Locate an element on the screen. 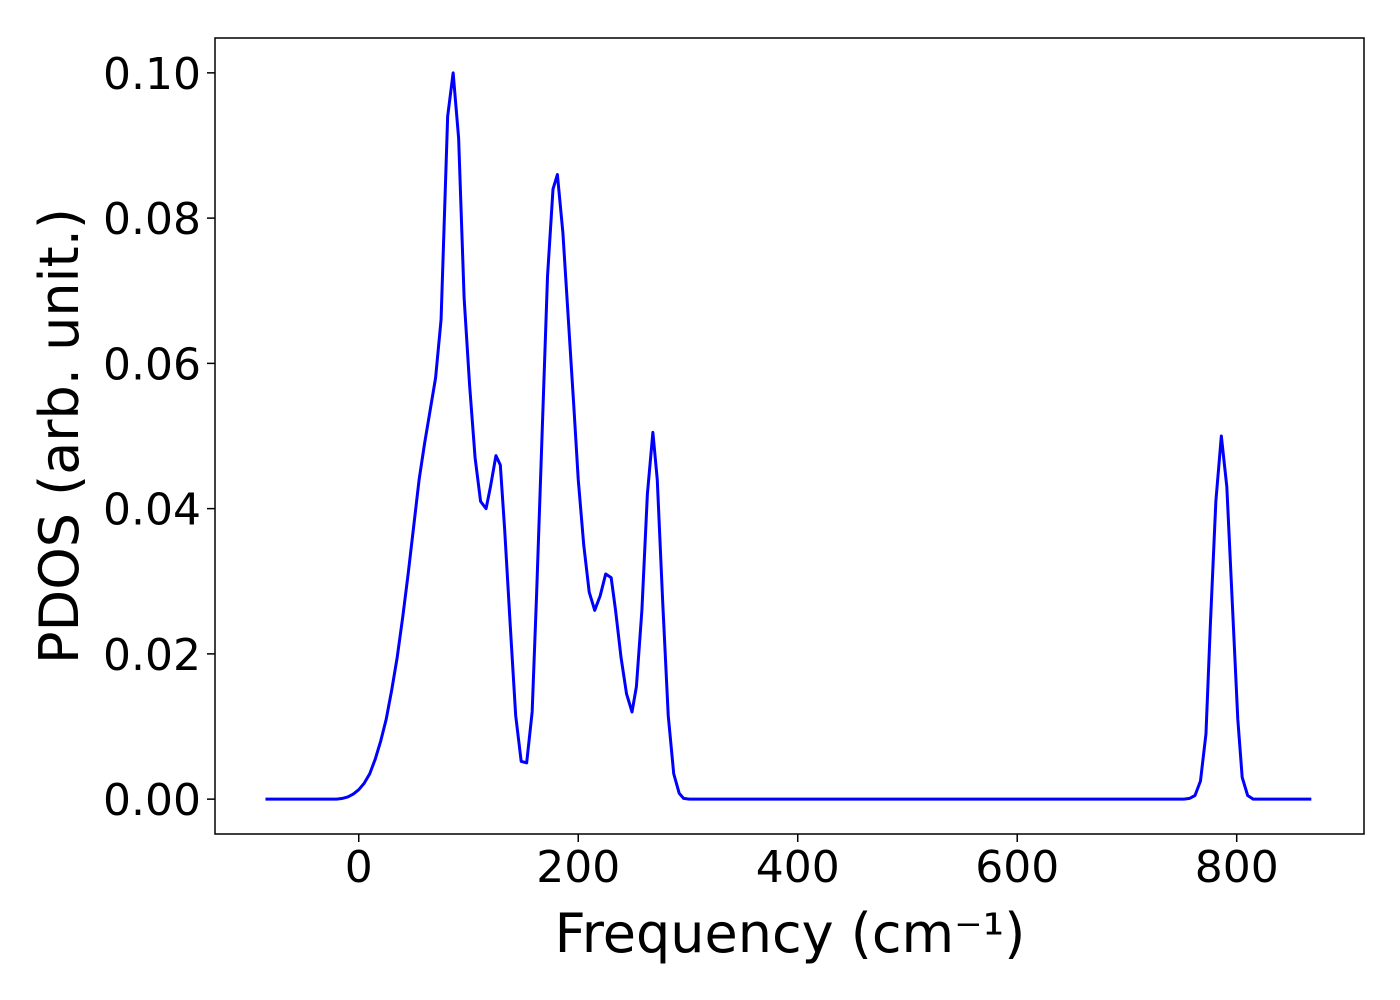  y-tick-label: 0.10 is located at coordinates (152, 74).